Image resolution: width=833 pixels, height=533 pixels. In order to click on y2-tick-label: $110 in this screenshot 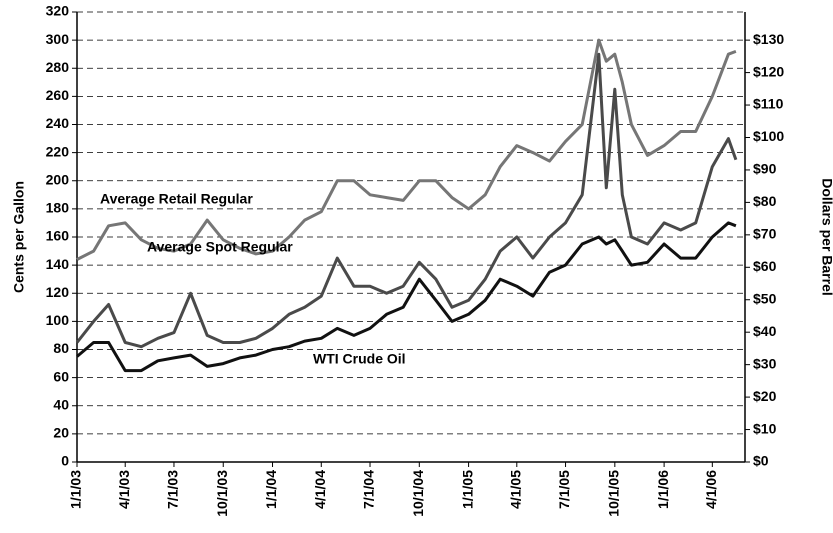, I will do `click(768, 104)`.